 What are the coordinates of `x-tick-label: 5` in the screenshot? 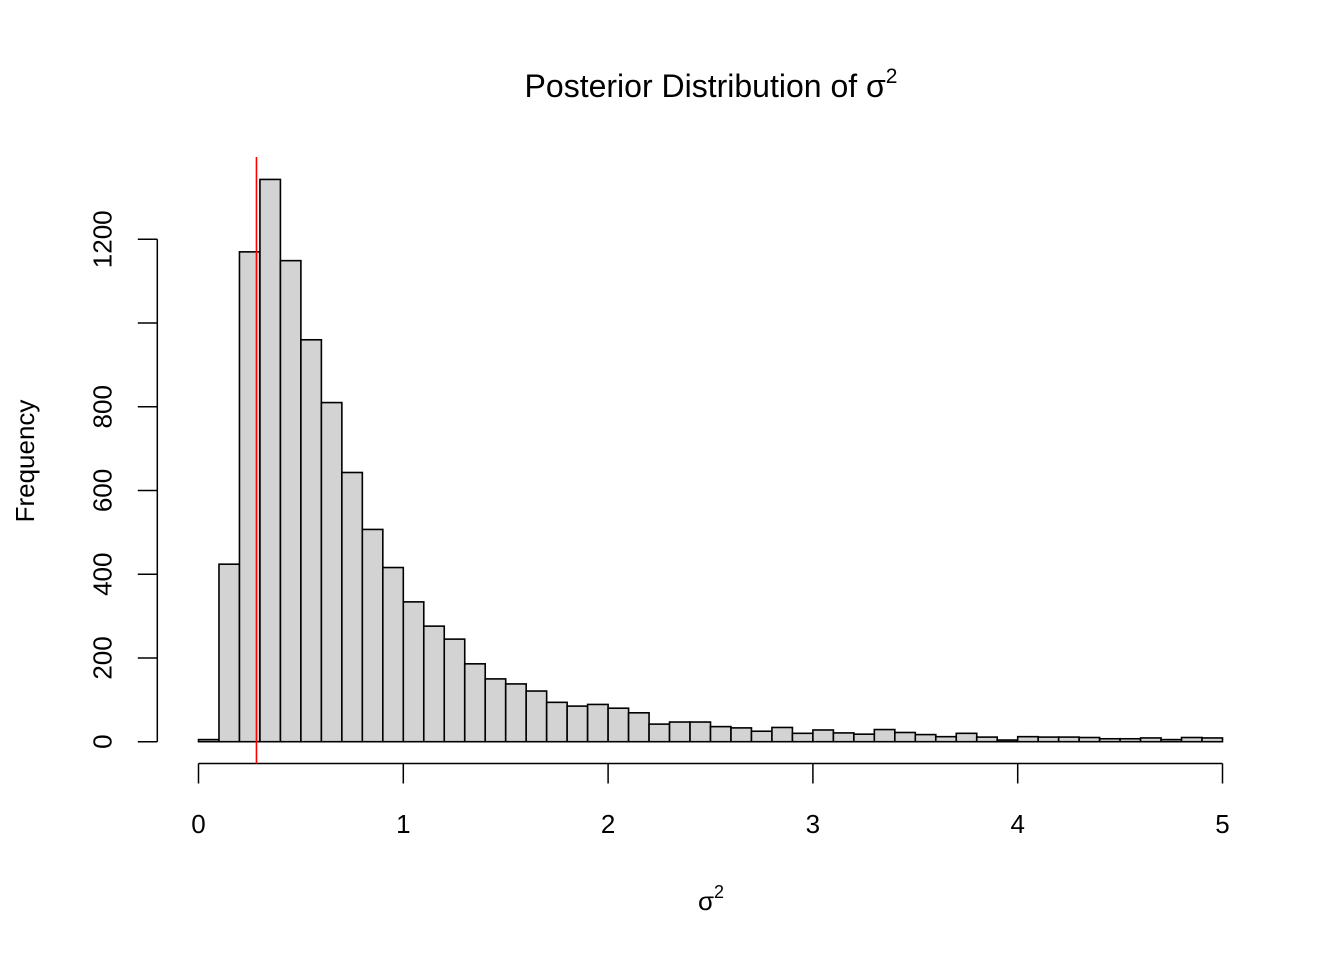 It's located at (1222, 824).